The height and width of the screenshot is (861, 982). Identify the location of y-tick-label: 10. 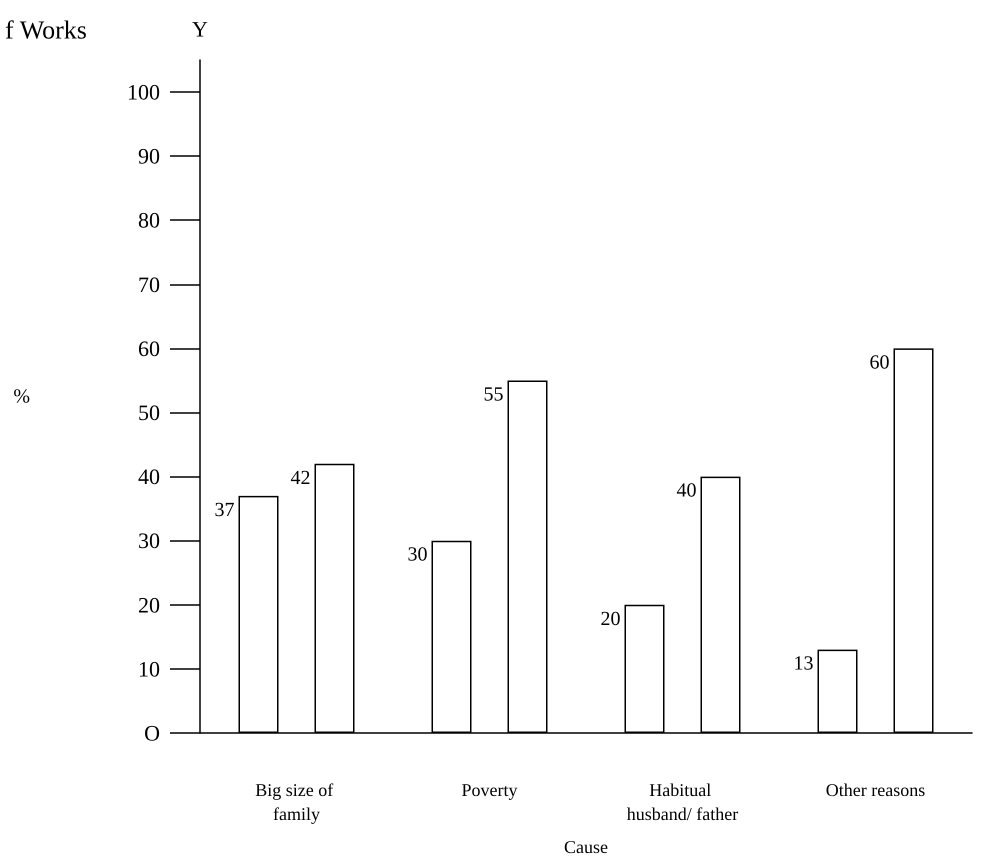
(149, 669).